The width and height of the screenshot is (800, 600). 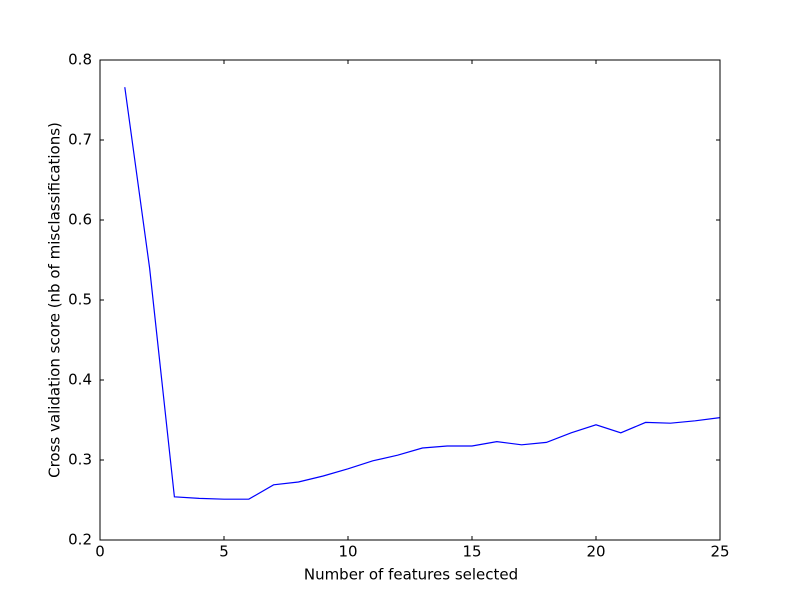 I want to click on y-tick-label: 0.6, so click(x=80, y=220).